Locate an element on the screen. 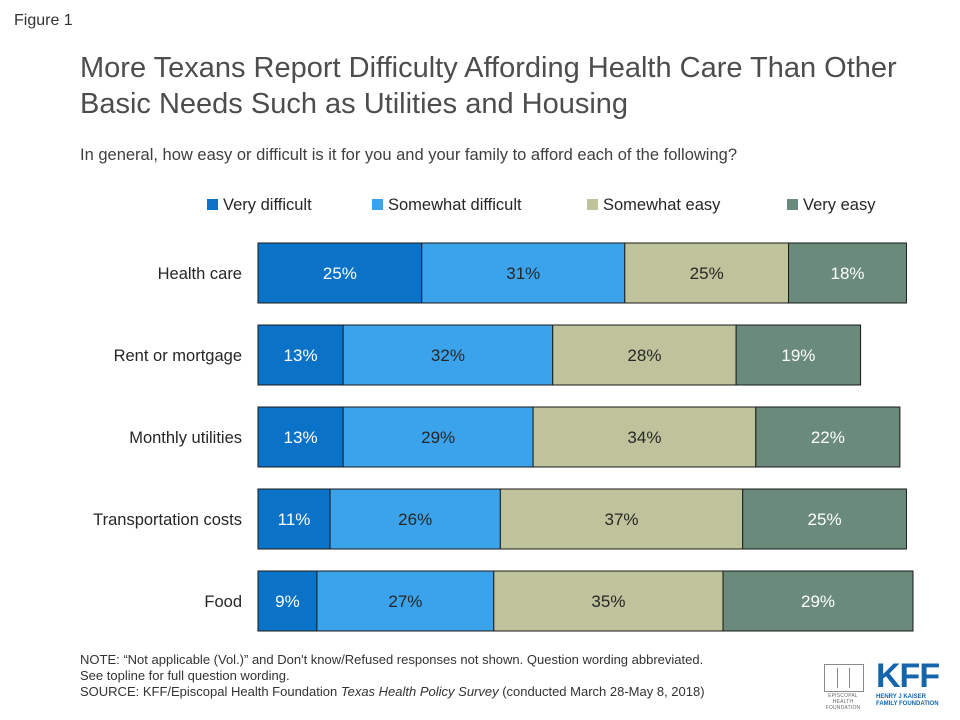  data-label-somewhat-difficult: 26% is located at coordinates (415, 519).